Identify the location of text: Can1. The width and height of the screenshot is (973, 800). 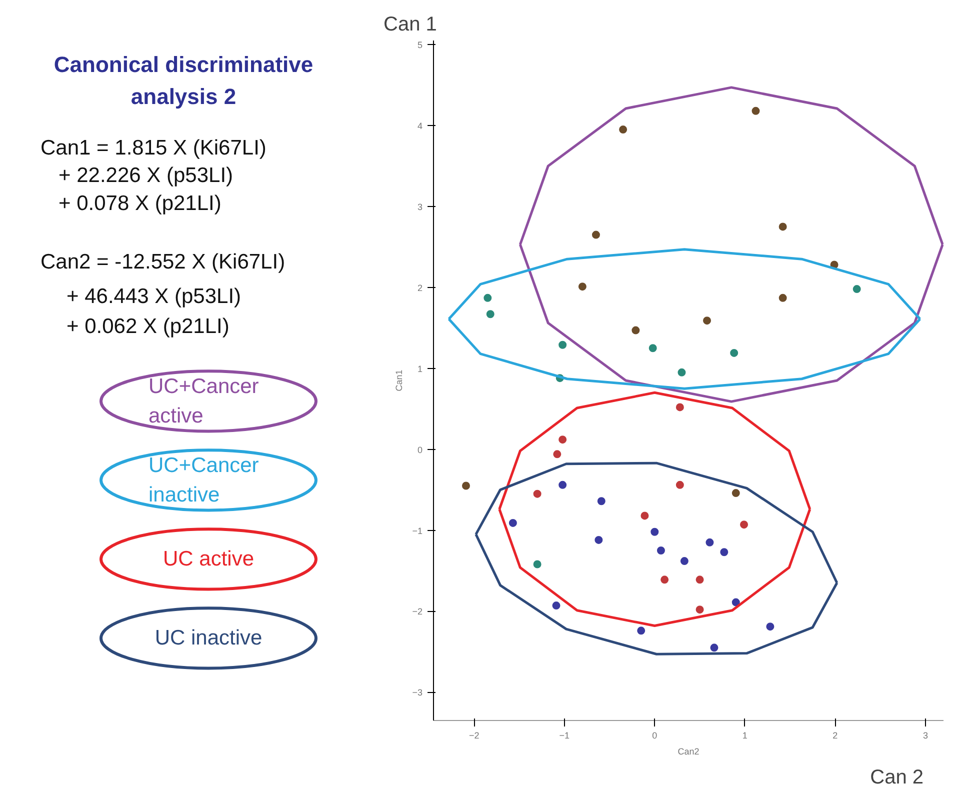
(399, 381).